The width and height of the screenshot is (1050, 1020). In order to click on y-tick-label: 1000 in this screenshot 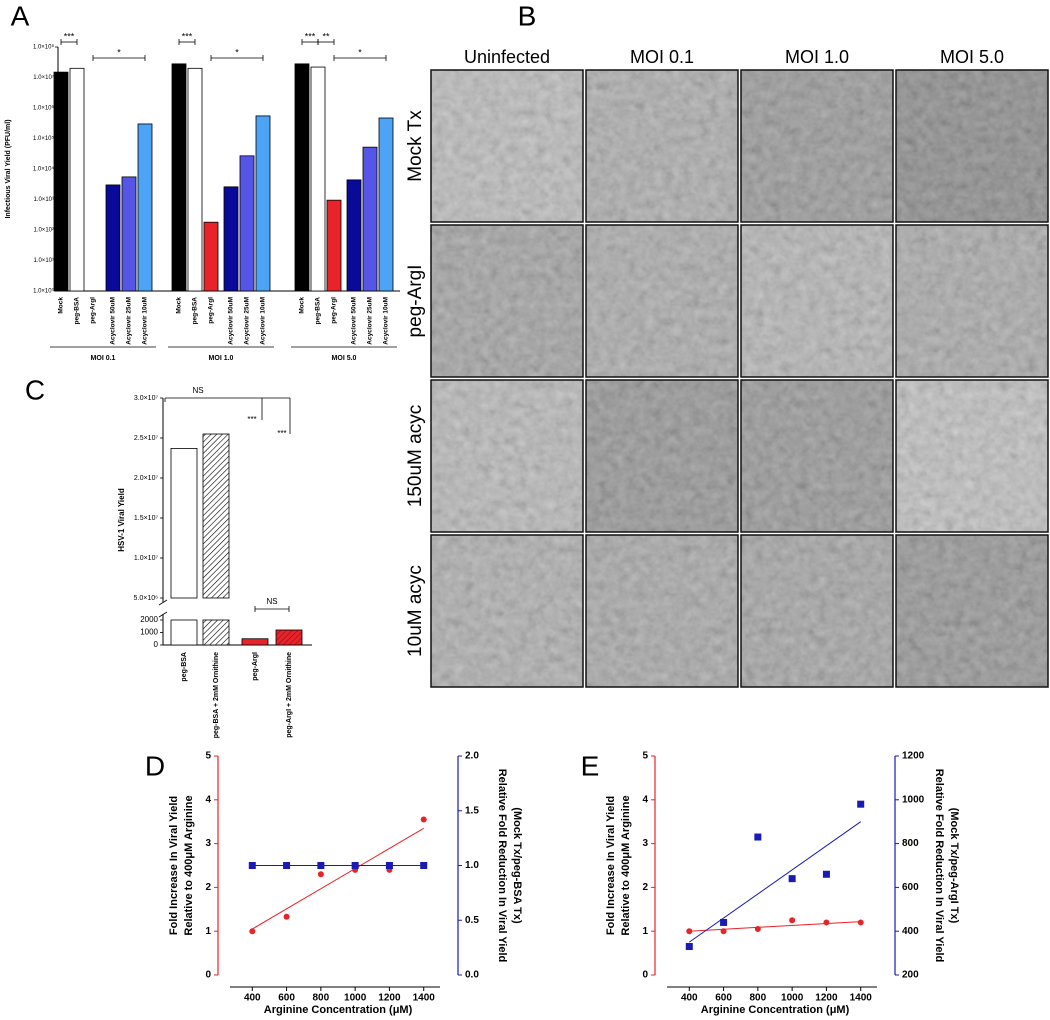, I will do `click(149, 632)`.